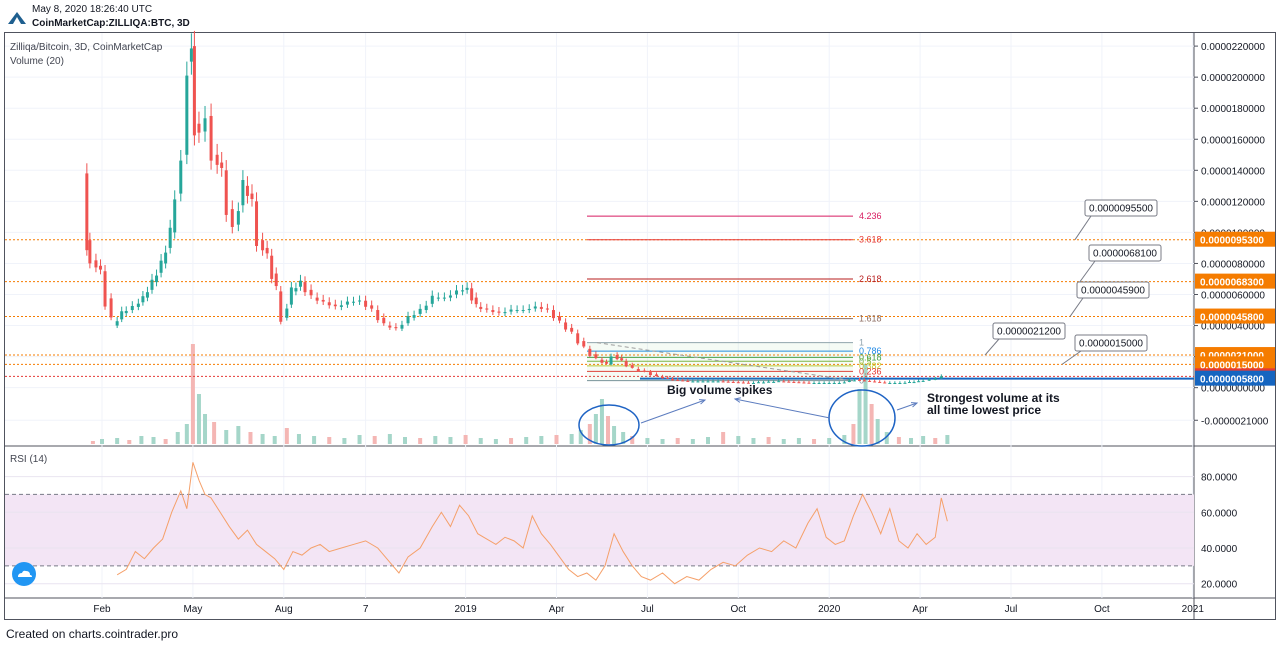  Describe the element at coordinates (1125, 254) in the screenshot. I see `callout-text: 0.0000068100` at that location.